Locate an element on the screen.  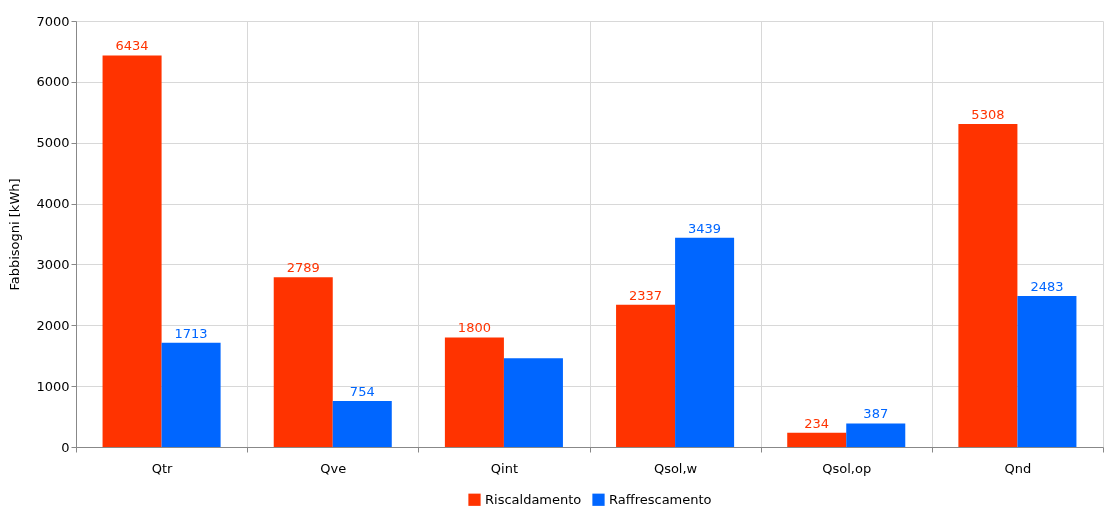
data-label: 2789 is located at coordinates (303, 268).